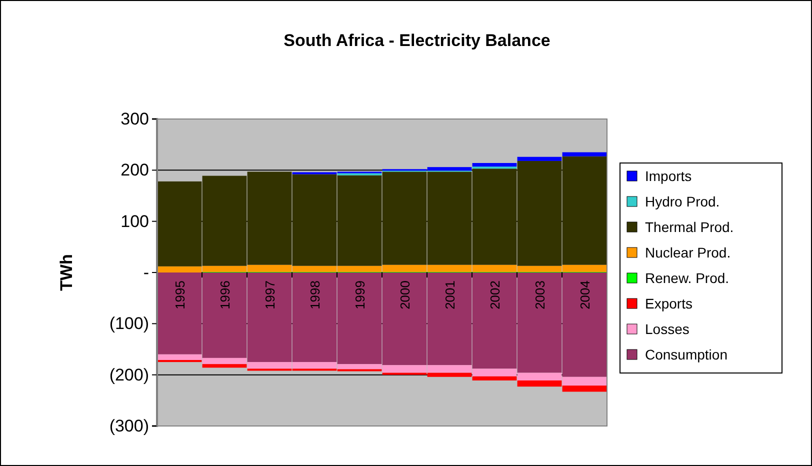 The width and height of the screenshot is (812, 466). Describe the element at coordinates (134, 118) in the screenshot. I see `y-tick-label: 300` at that location.